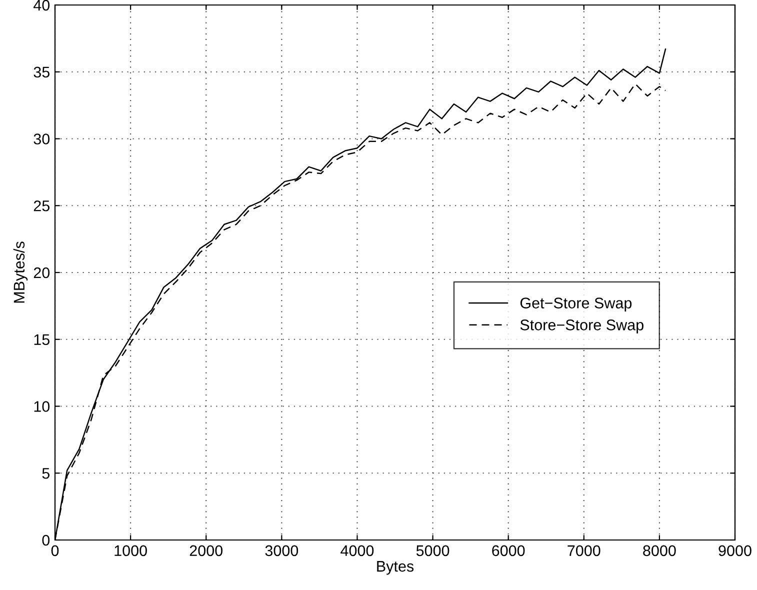 The height and width of the screenshot is (590, 757). Describe the element at coordinates (42, 72) in the screenshot. I see `y-tick-label: 35` at that location.